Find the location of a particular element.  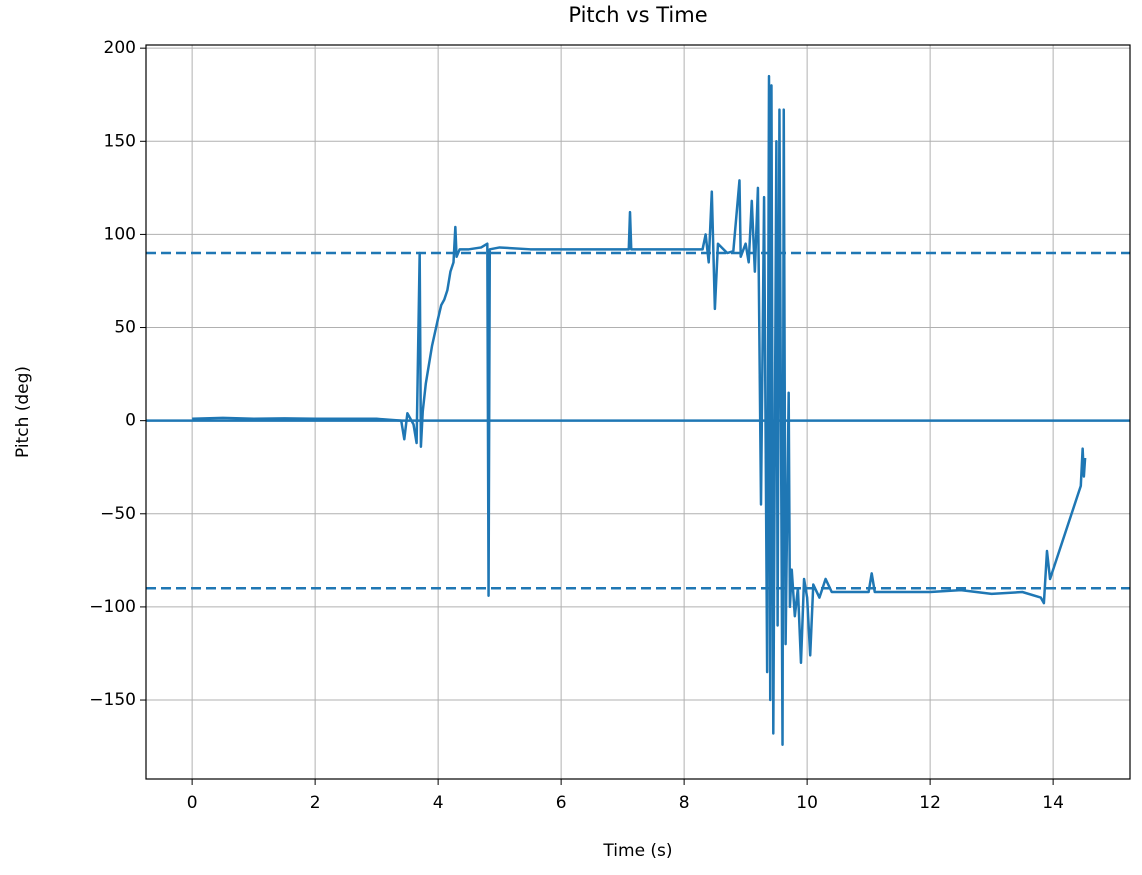

y-axis-label: Pitch (deg) is located at coordinates (23, 412).